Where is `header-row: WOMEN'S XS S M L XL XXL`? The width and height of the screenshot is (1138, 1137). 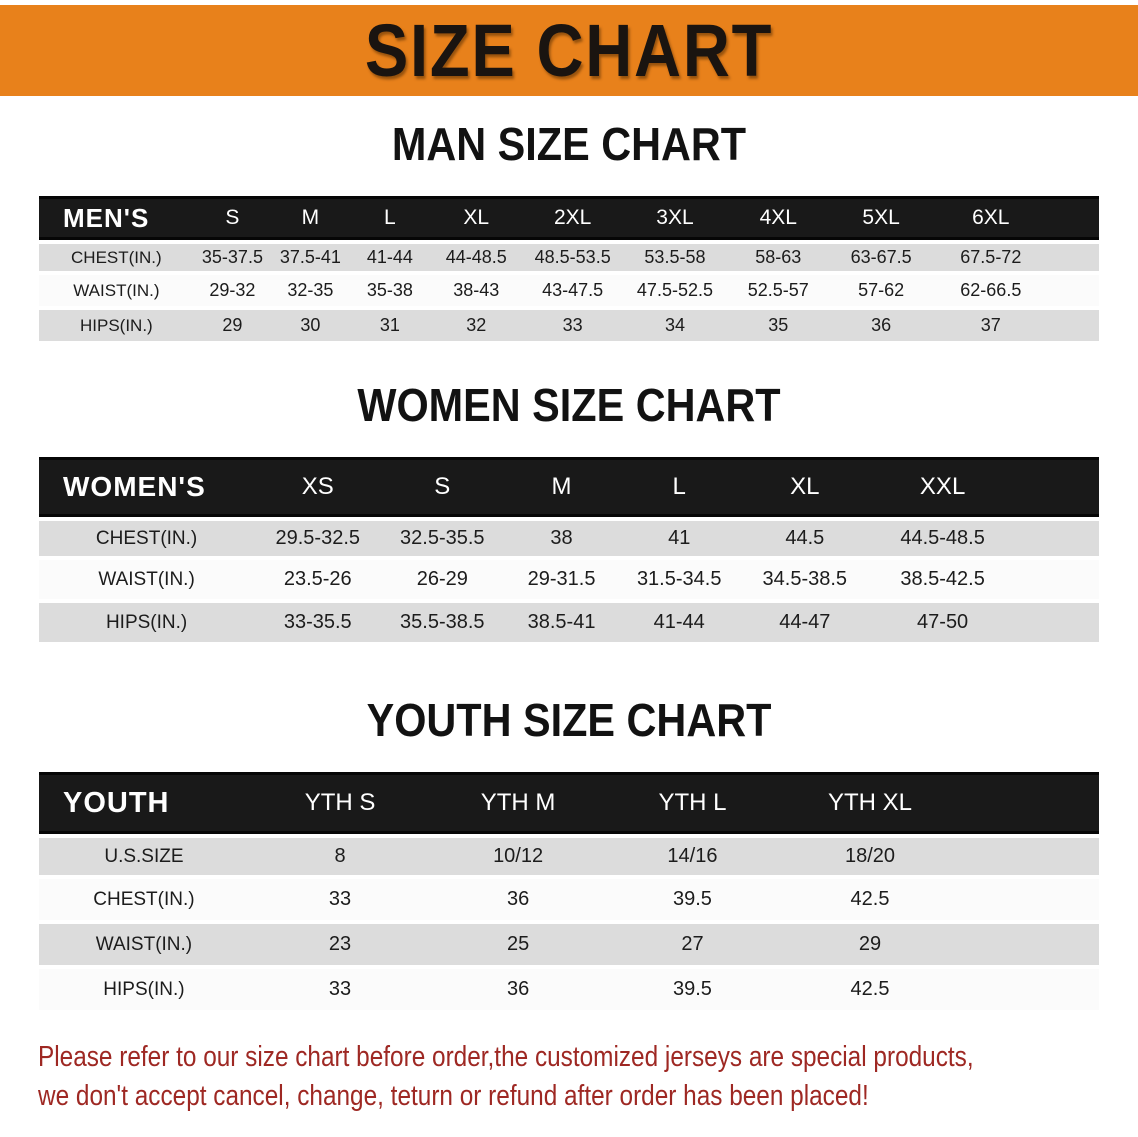 header-row: WOMEN'S XS S M L XL XXL is located at coordinates (569, 487).